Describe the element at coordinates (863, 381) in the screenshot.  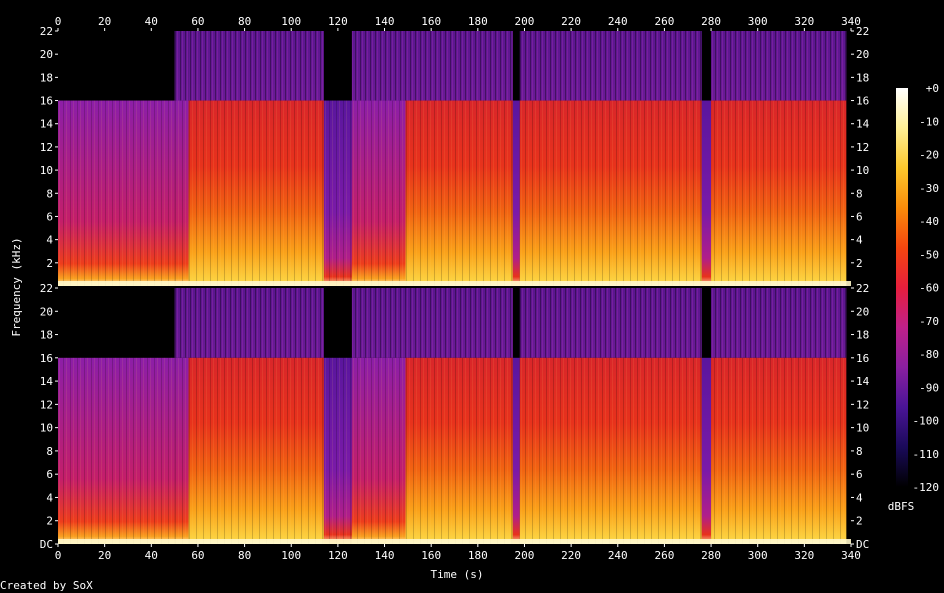
I see `y-tick-label-right: 14` at that location.